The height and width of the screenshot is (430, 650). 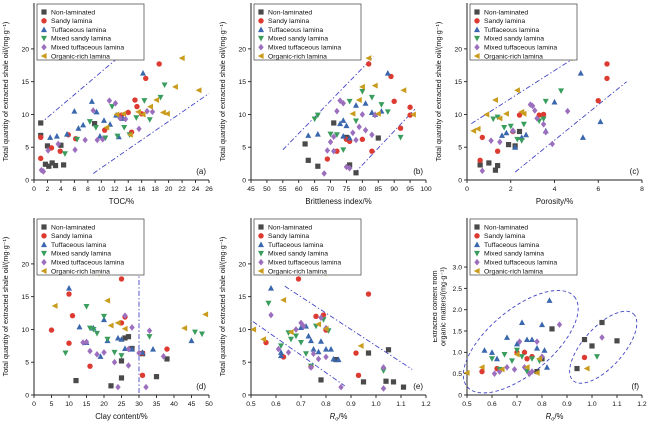 What do you see at coordinates (326, 404) in the screenshot?
I see `x-tick-label: 0.8` at bounding box center [326, 404].